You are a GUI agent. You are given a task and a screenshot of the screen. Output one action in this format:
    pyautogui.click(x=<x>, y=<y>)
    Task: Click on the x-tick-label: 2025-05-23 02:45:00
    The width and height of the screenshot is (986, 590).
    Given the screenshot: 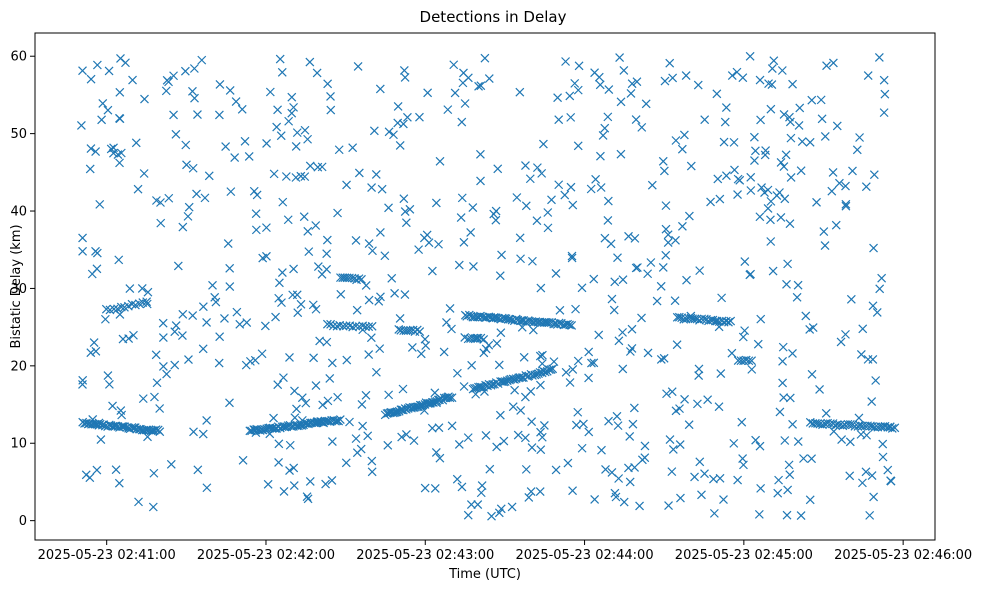 What is the action you would take?
    pyautogui.click(x=744, y=555)
    